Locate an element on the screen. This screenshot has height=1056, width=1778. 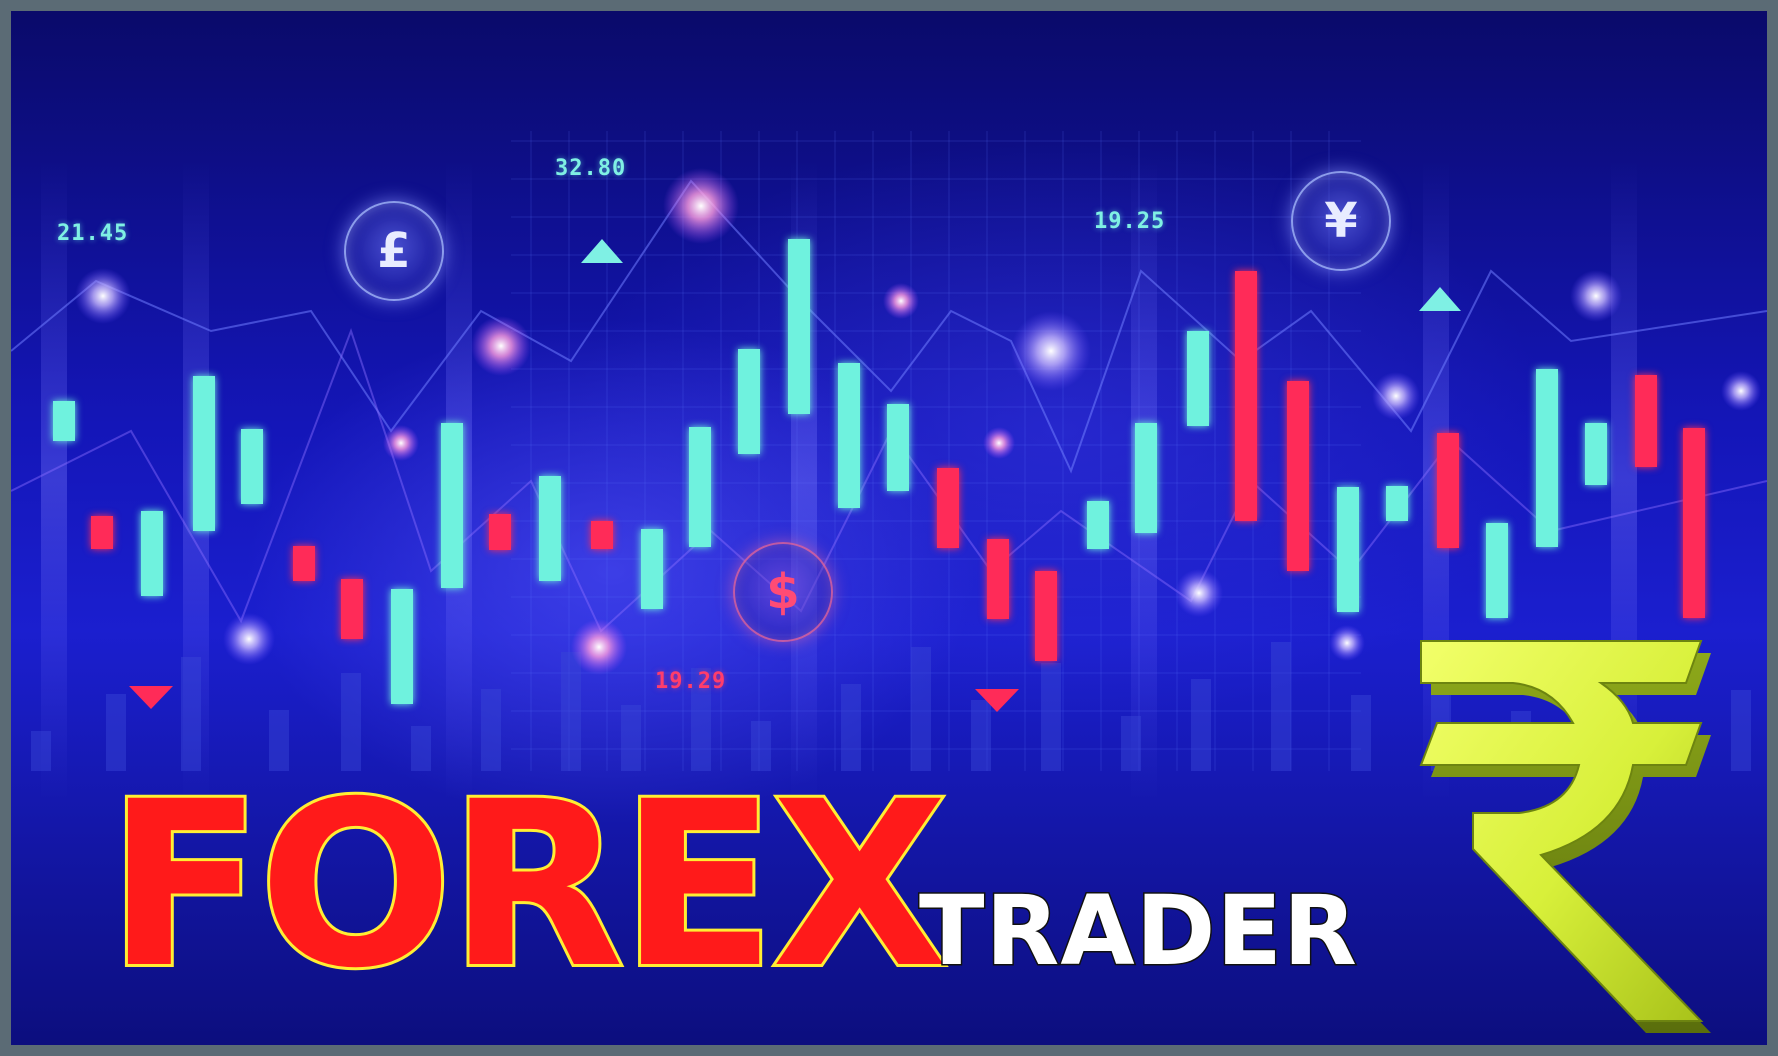
price-tag-21-45: 21.45 is located at coordinates (93, 233).